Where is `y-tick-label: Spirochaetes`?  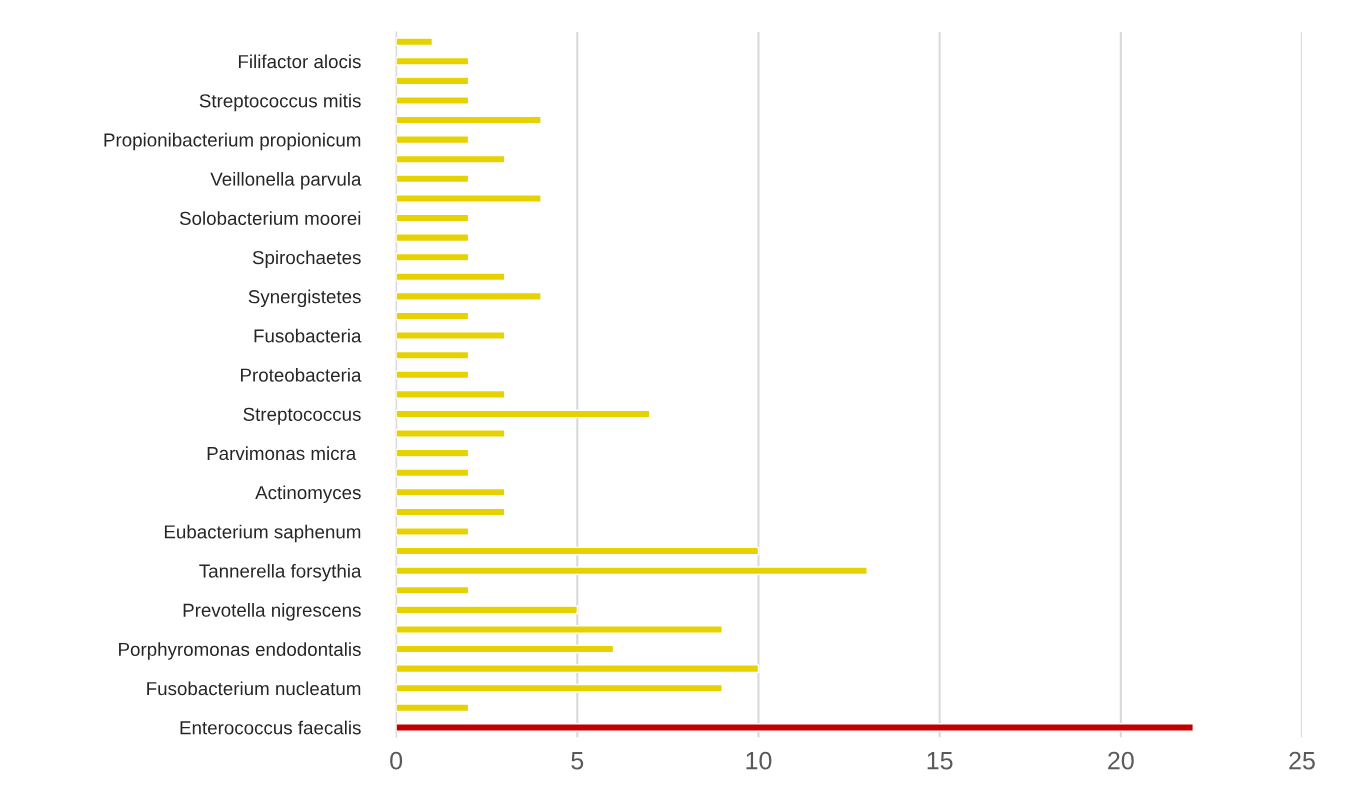 y-tick-label: Spirochaetes is located at coordinates (306, 259).